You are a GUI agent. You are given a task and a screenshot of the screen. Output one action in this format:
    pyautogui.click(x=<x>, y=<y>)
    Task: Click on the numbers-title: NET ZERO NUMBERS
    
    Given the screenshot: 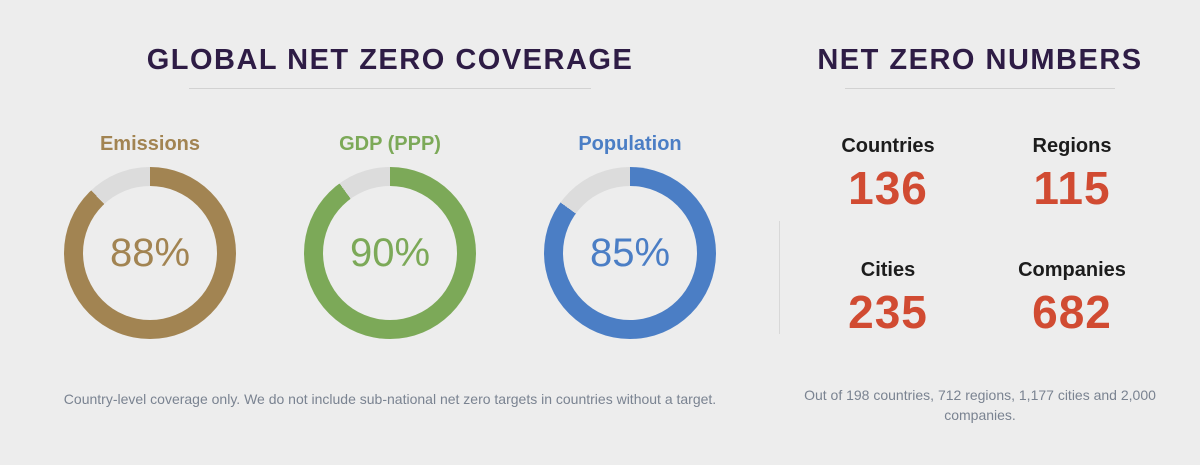 What is the action you would take?
    pyautogui.click(x=980, y=60)
    